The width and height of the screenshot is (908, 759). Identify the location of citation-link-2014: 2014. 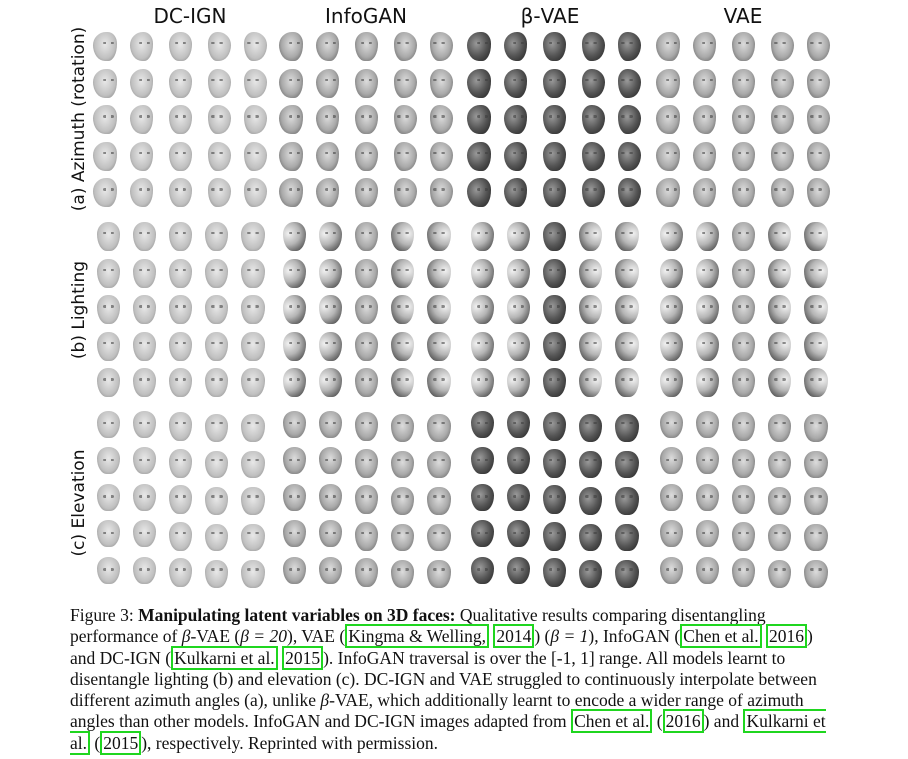
(514, 636).